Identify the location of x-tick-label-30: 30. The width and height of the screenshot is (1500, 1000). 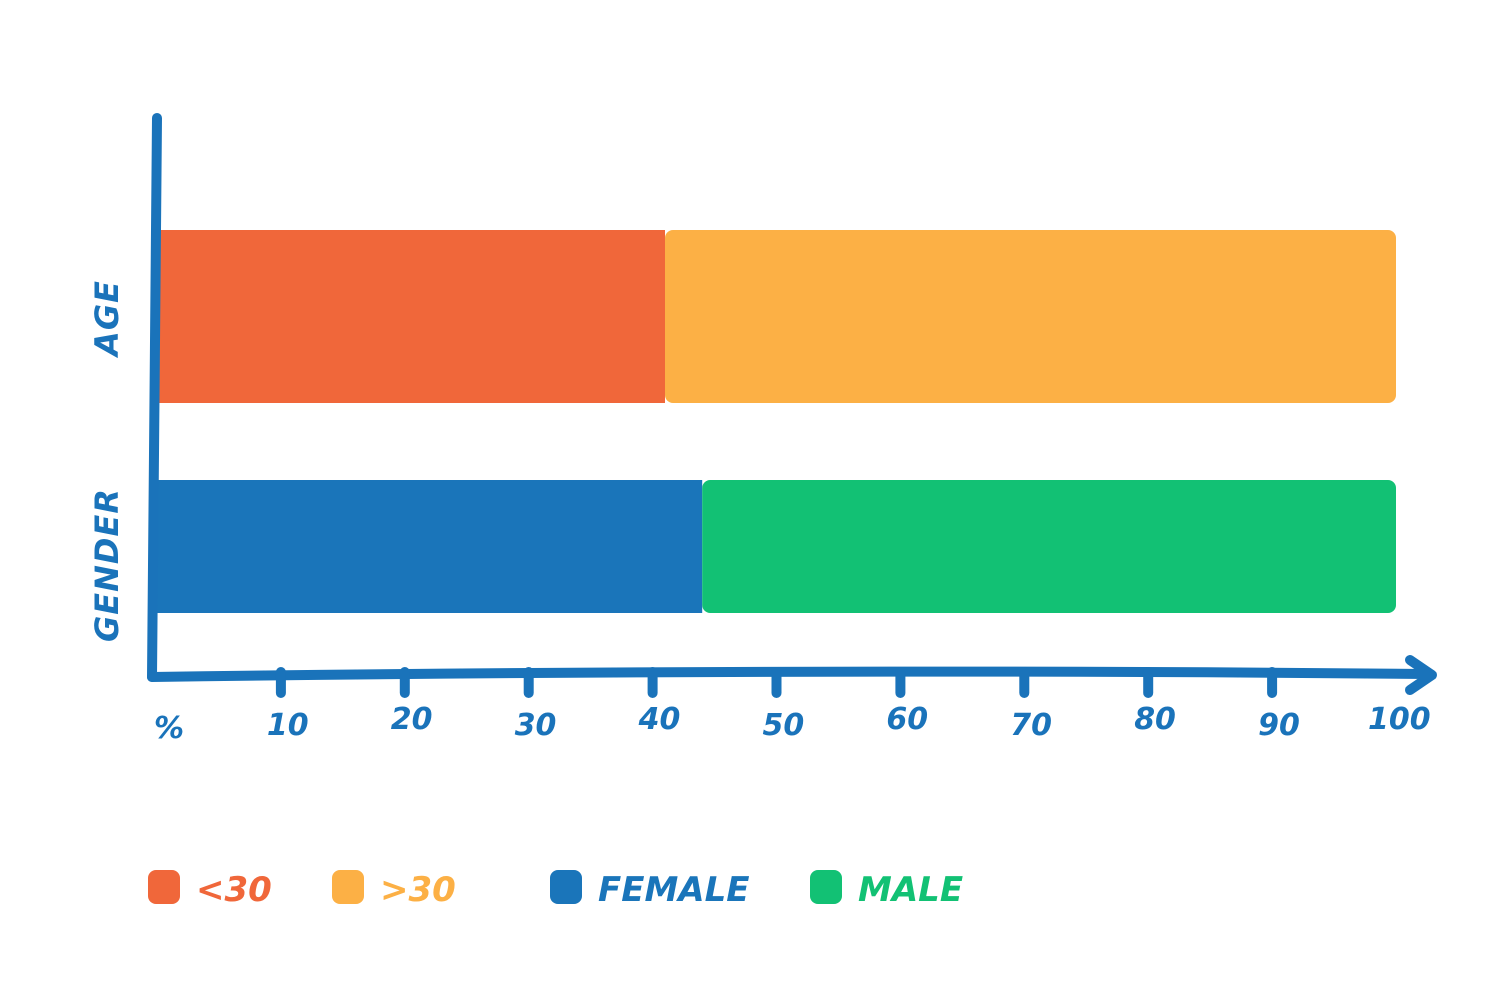
(536, 725).